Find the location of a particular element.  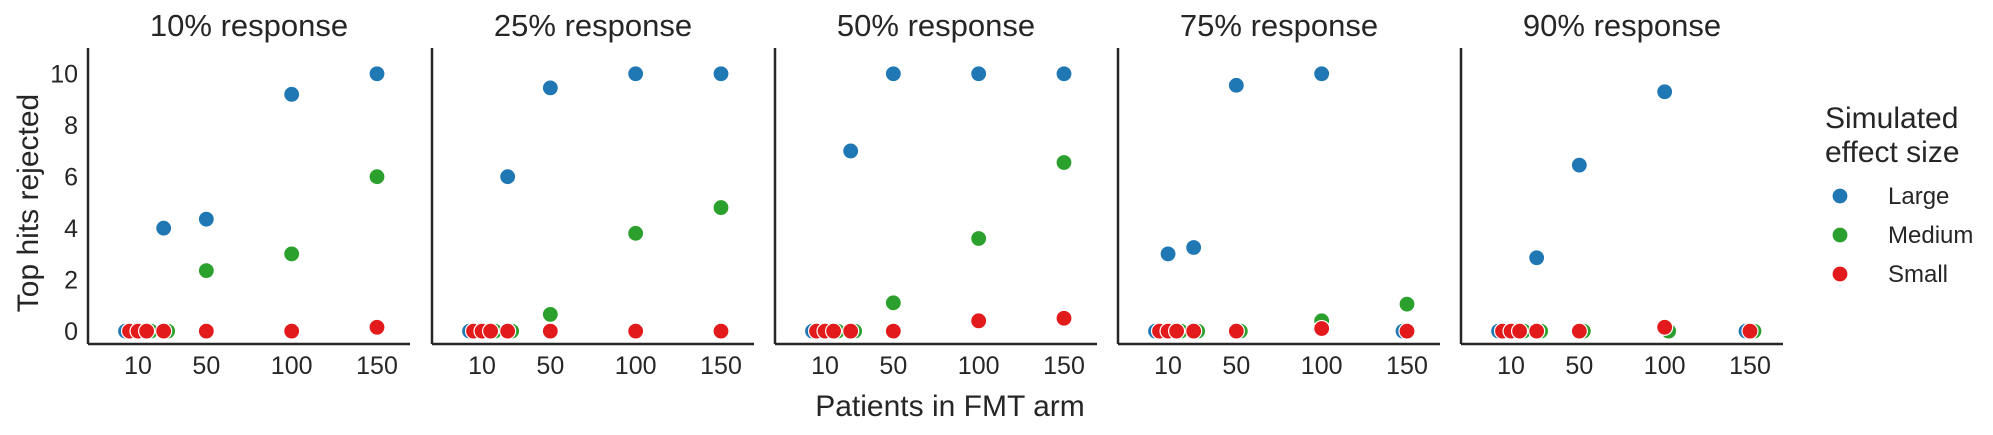

y-tick-label: 0 is located at coordinates (71, 332).